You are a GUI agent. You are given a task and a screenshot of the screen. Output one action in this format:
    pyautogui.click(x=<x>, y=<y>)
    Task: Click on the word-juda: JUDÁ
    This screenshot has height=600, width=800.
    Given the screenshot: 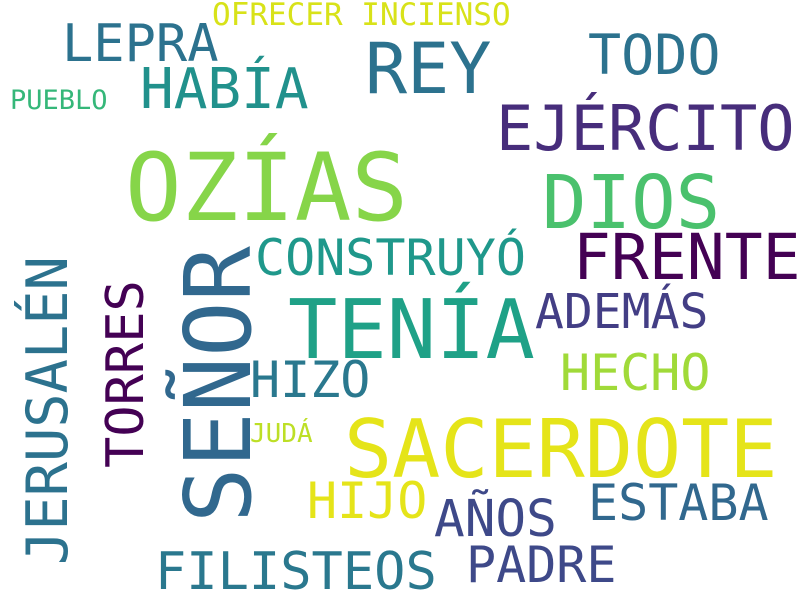 What is the action you would take?
    pyautogui.click(x=281, y=434)
    